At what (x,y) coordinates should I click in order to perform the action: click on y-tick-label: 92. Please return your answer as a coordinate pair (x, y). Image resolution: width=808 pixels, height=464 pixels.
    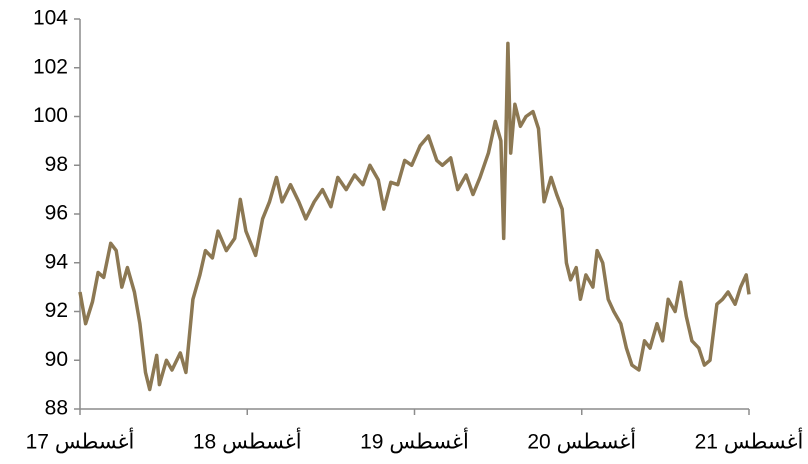
    Looking at the image, I should click on (56, 310).